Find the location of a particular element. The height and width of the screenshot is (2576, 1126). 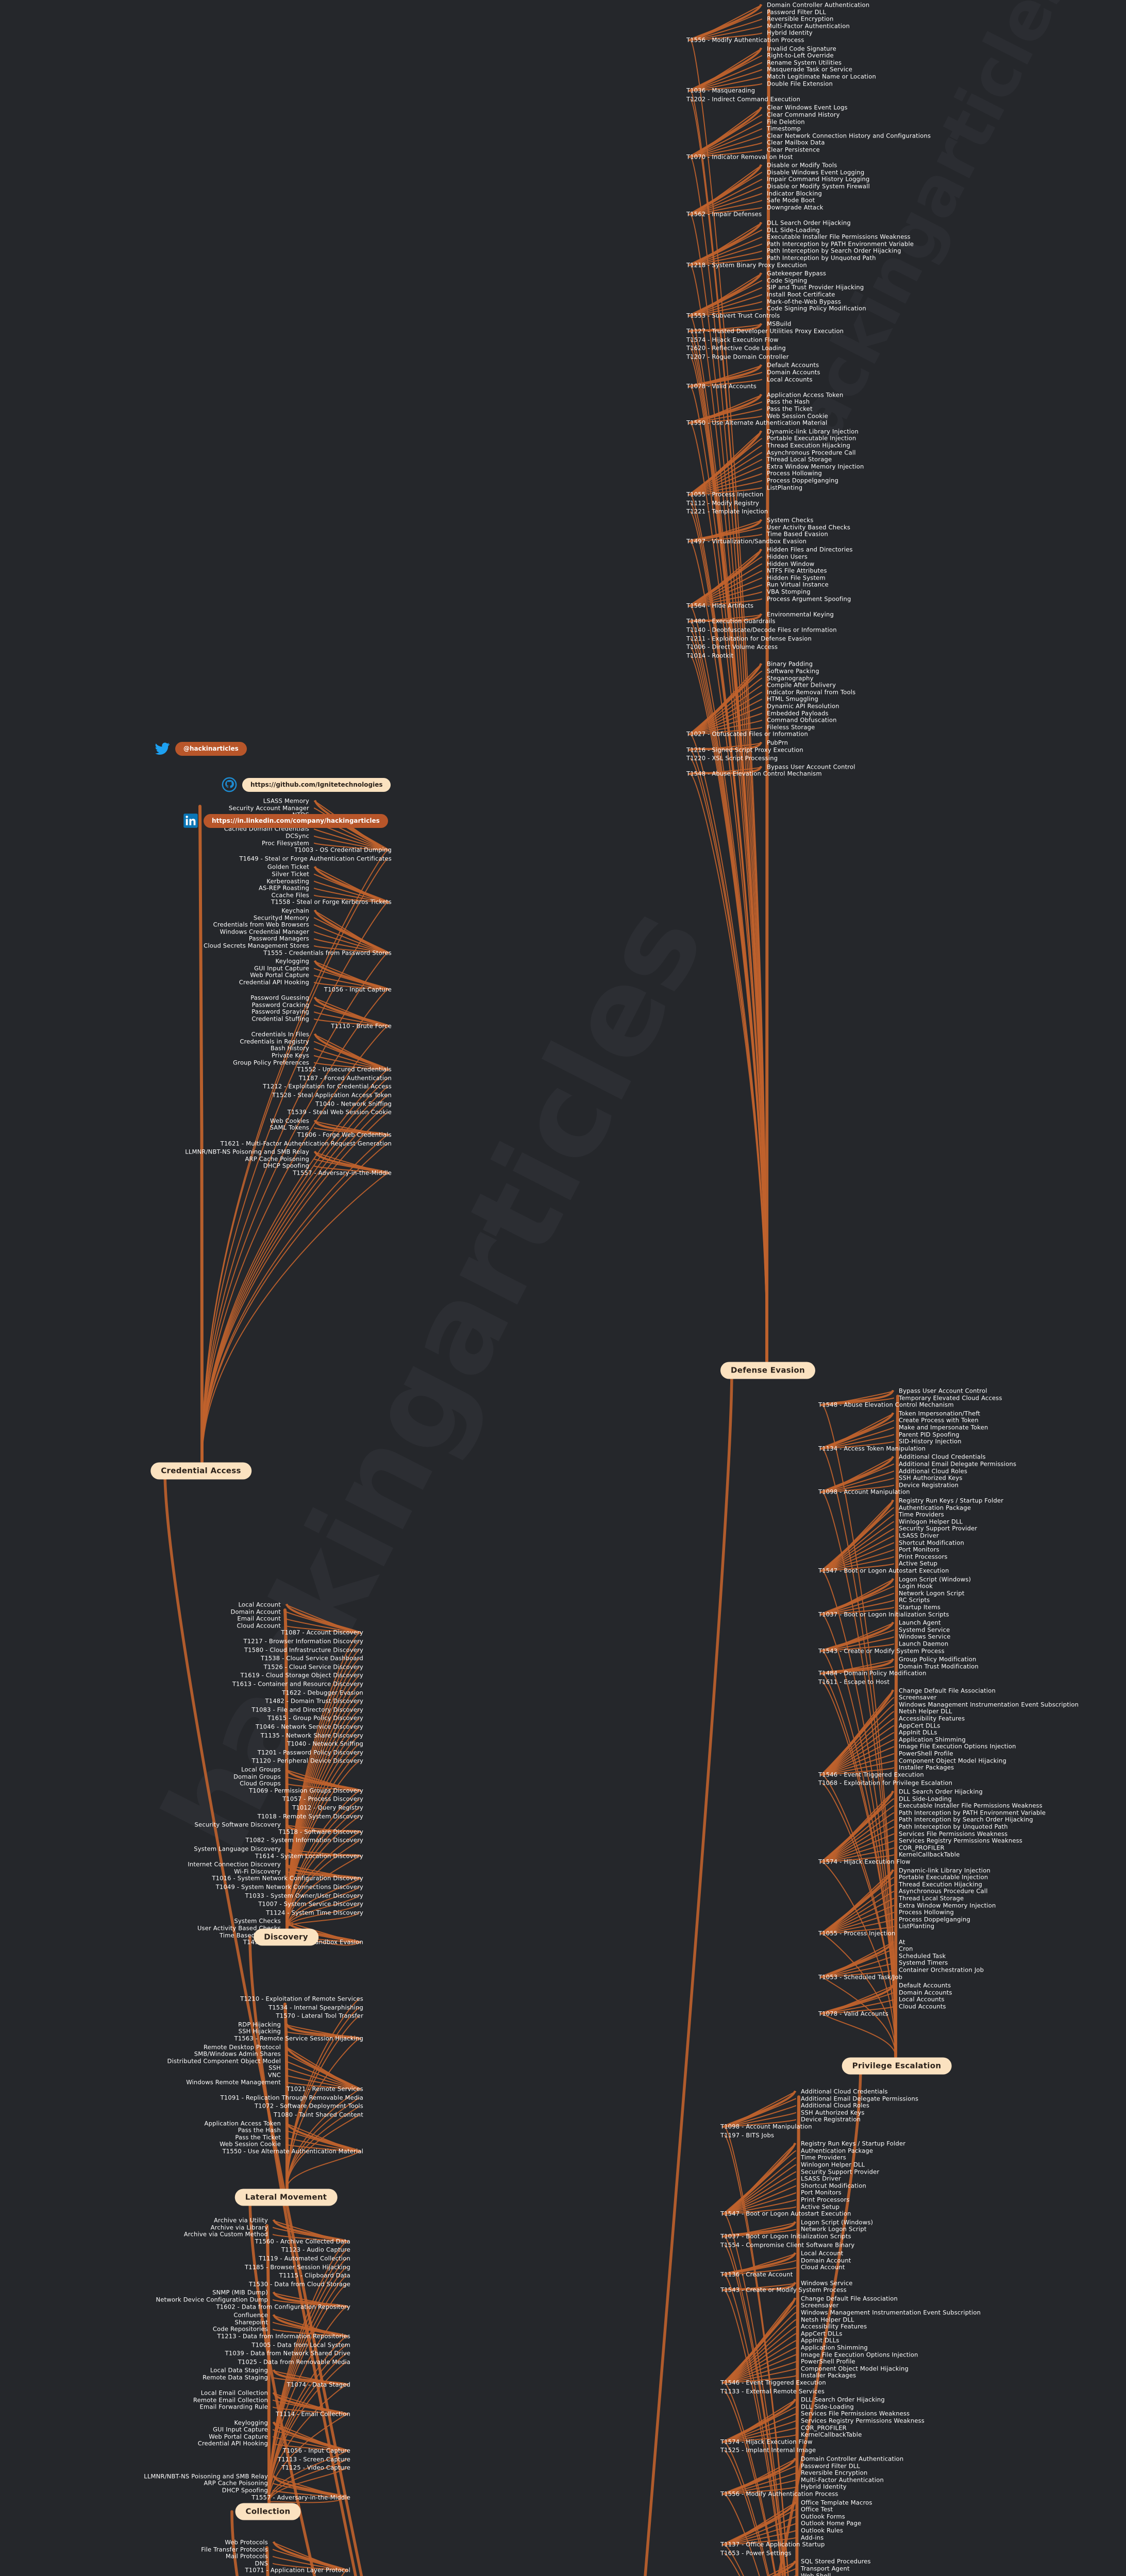

leaf-privilege-escalation-1-3: Parent PID Spoofing is located at coordinates (929, 1434).